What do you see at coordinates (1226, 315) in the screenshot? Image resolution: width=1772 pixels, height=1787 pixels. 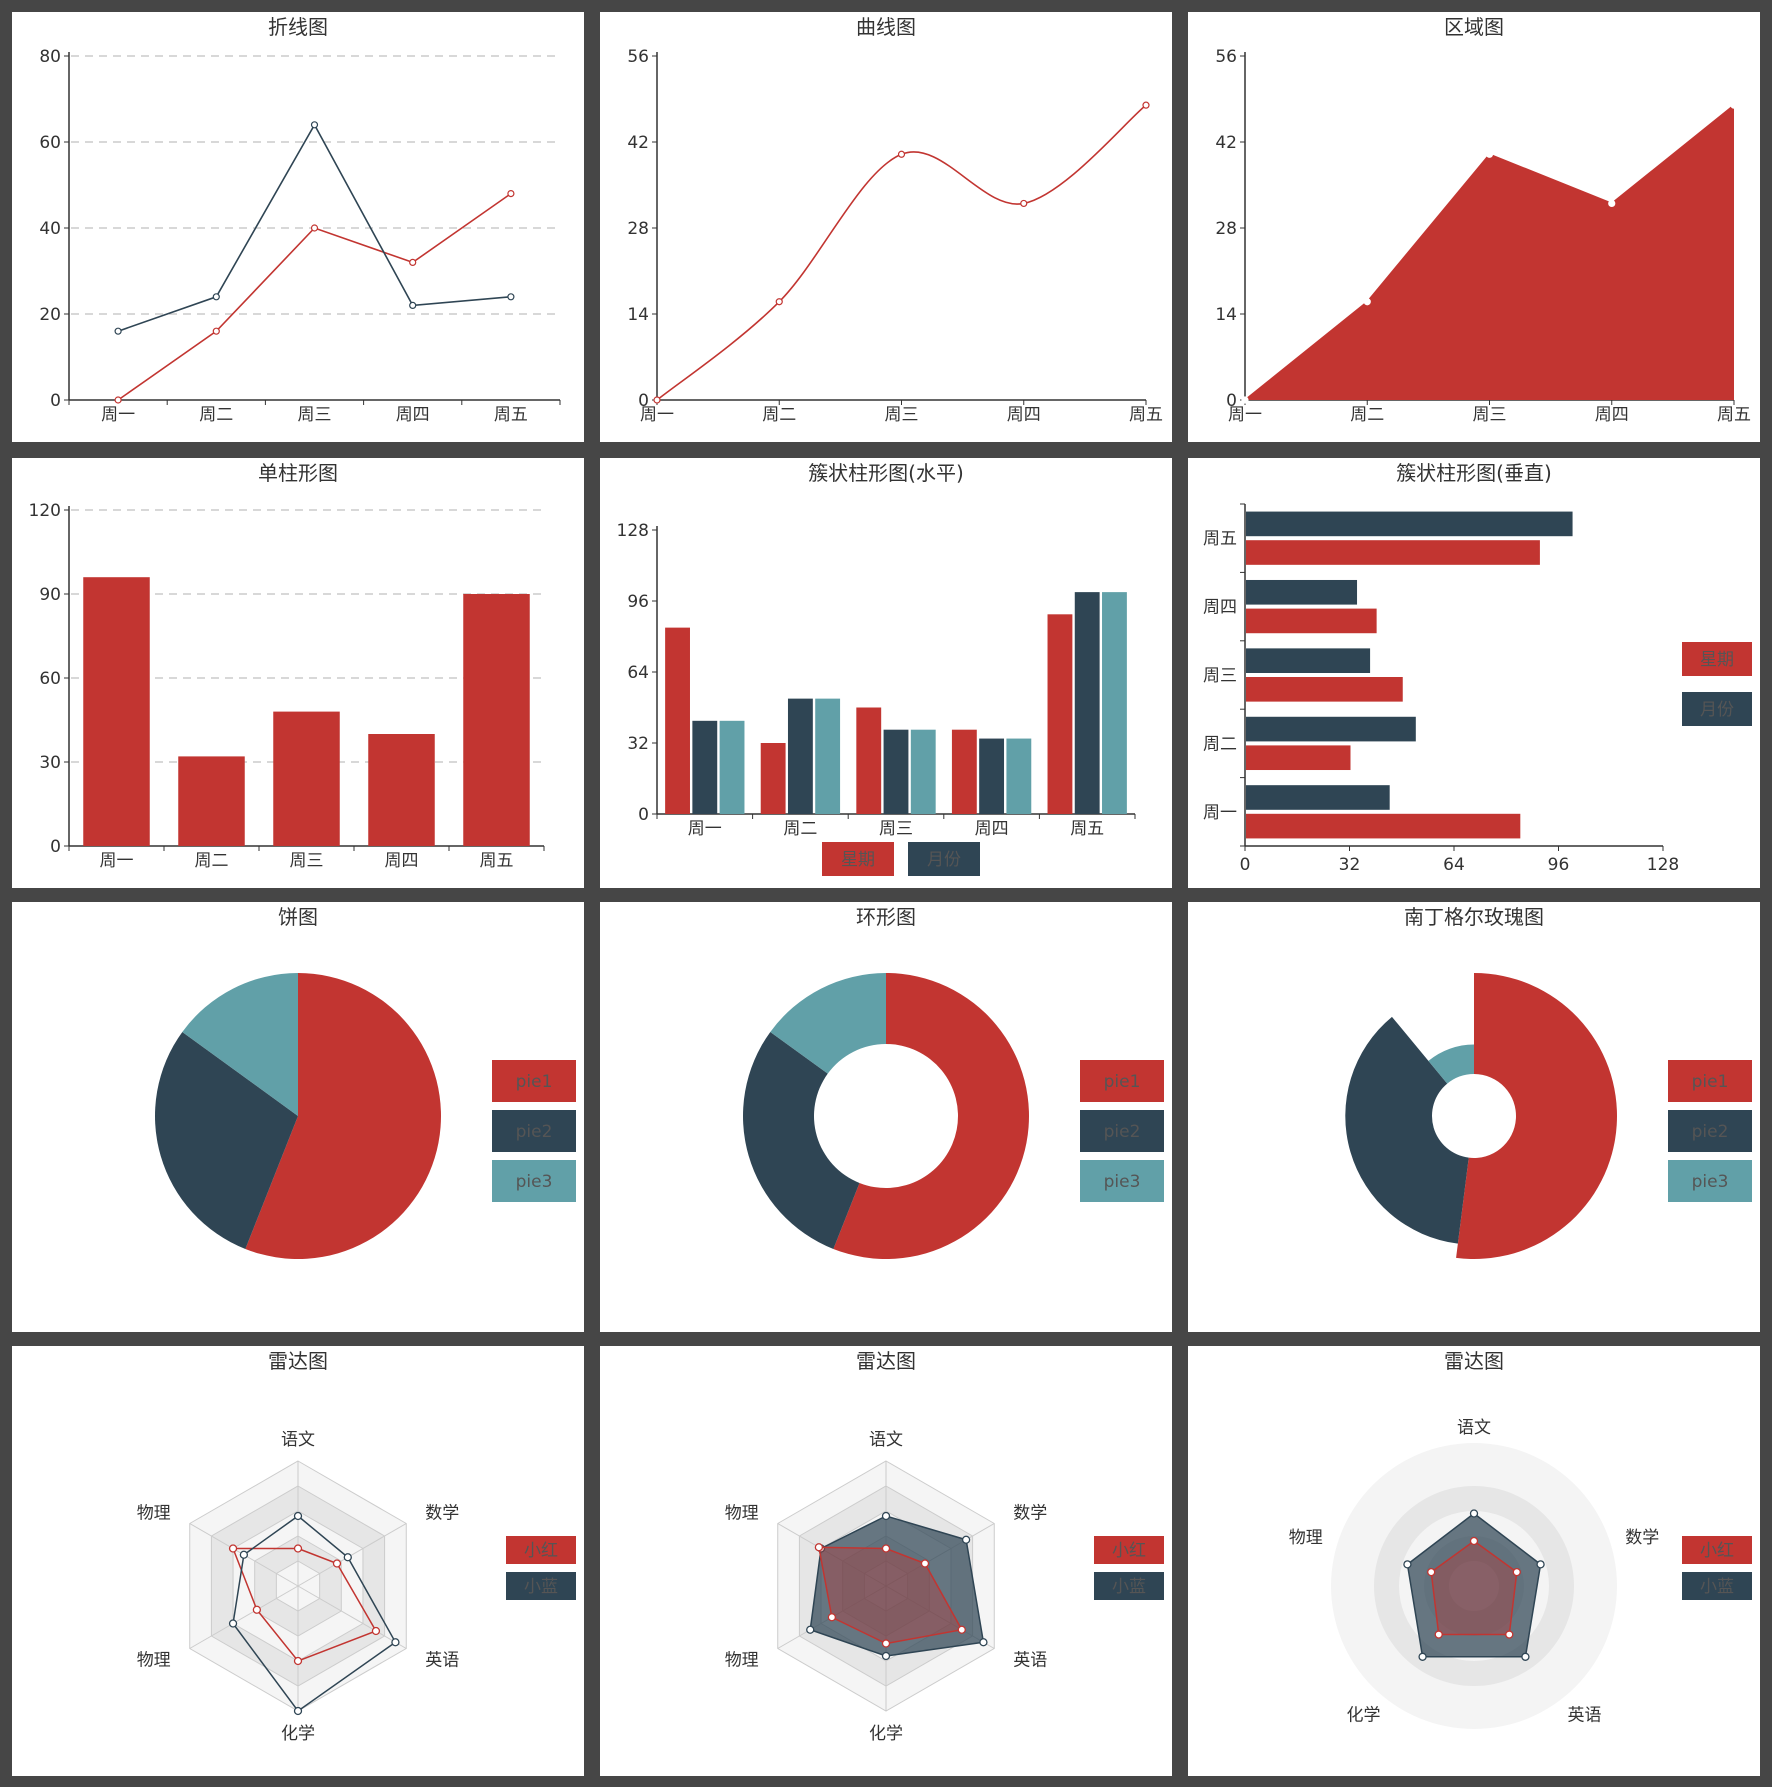 I see `y-tick-label: 14` at bounding box center [1226, 315].